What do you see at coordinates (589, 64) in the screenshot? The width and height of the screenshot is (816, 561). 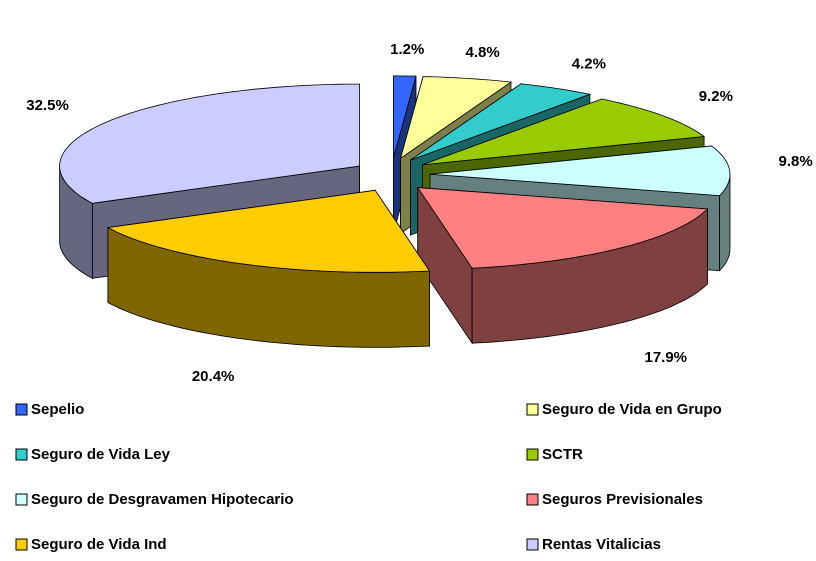 I see `data-label: 4.2%` at bounding box center [589, 64].